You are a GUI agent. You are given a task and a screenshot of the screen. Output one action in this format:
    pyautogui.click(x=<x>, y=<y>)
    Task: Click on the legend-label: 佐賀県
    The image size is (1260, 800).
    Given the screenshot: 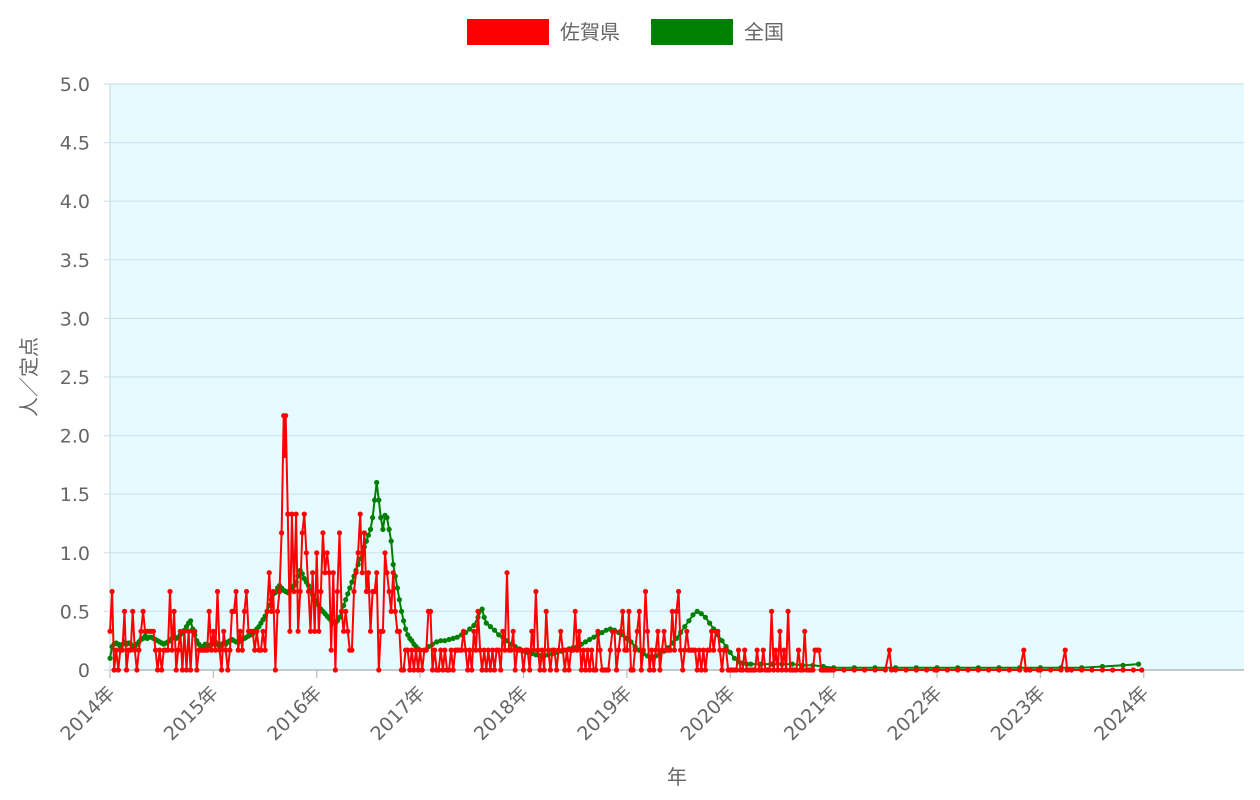 What is the action you would take?
    pyautogui.click(x=590, y=32)
    